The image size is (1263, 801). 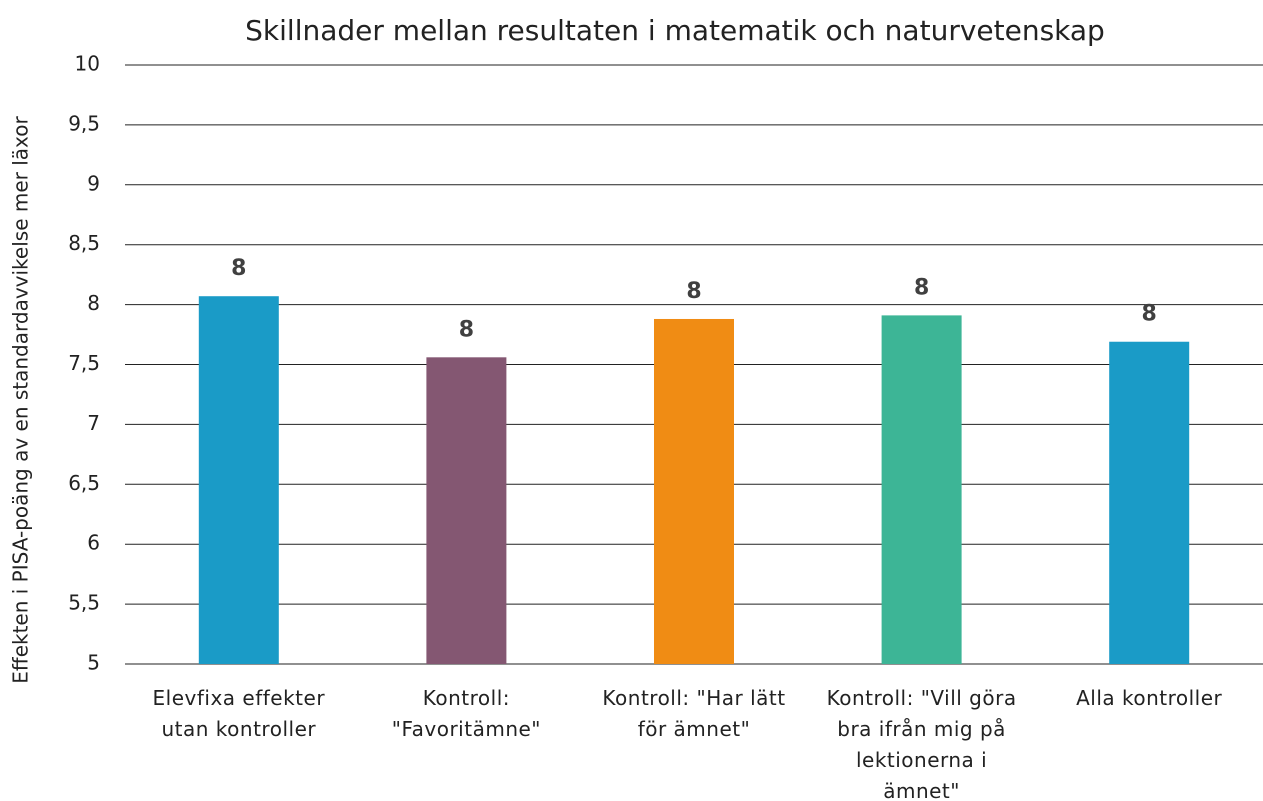 What do you see at coordinates (84, 483) in the screenshot?
I see `y-tick-label: 6,5` at bounding box center [84, 483].